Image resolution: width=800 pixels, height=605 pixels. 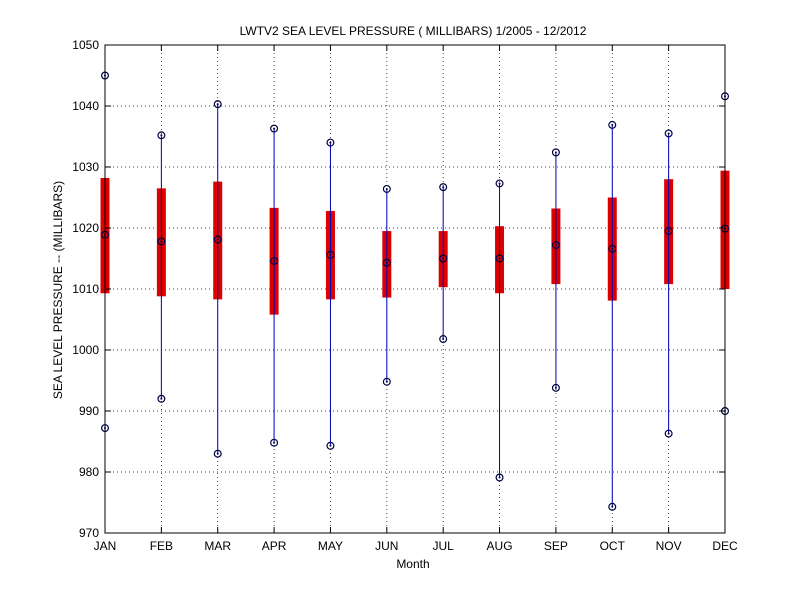 I want to click on marker-center-jul, so click(x=443, y=258).